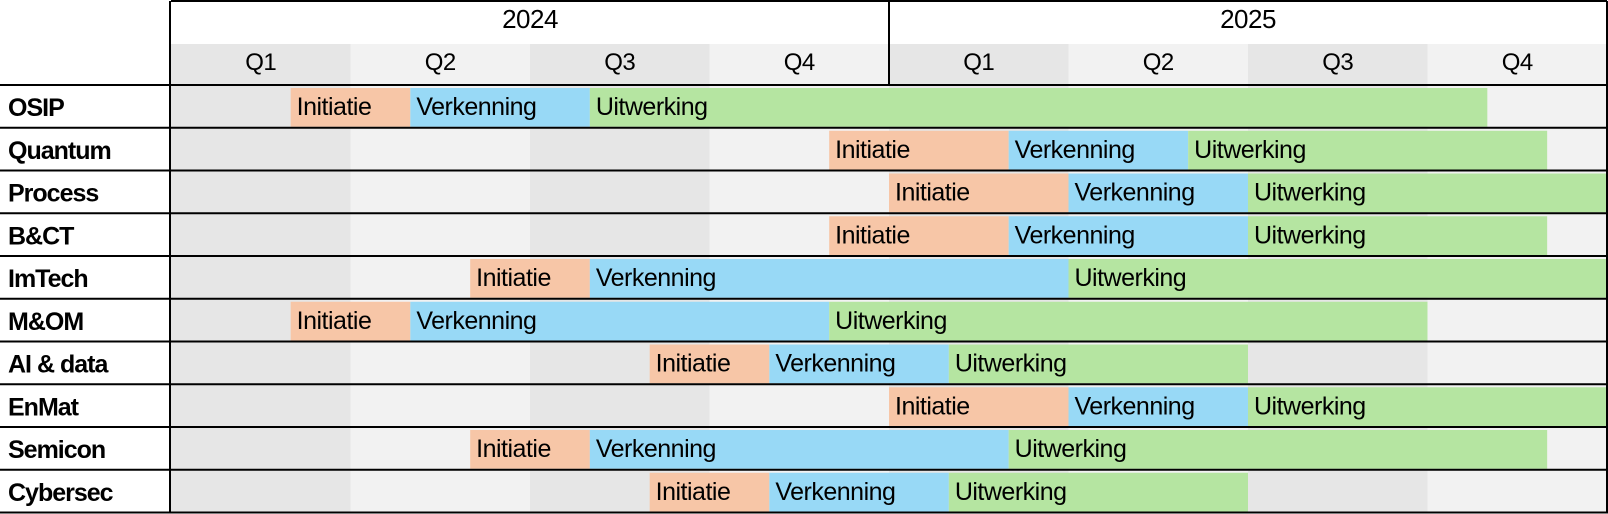  I want to click on row-label: Cybersec, so click(61, 493).